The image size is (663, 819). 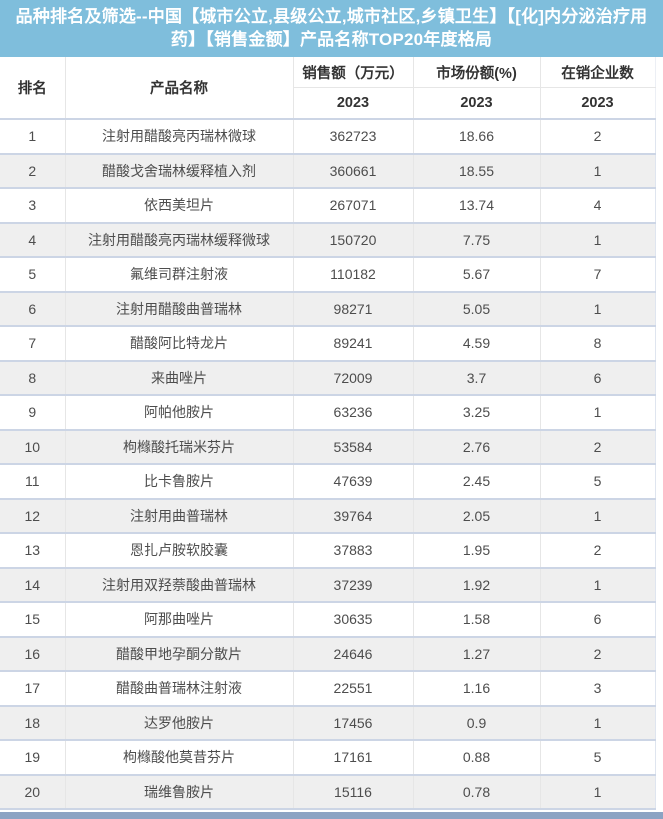 What do you see at coordinates (33, 447) in the screenshot?
I see `rank-cell: 10` at bounding box center [33, 447].